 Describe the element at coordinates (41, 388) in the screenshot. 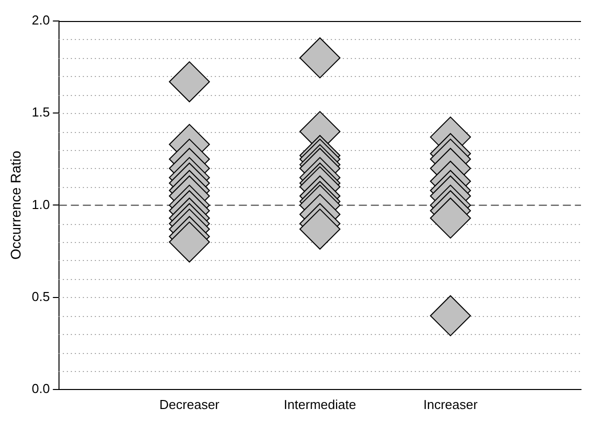

I see `y-tick-label: 0.0` at that location.